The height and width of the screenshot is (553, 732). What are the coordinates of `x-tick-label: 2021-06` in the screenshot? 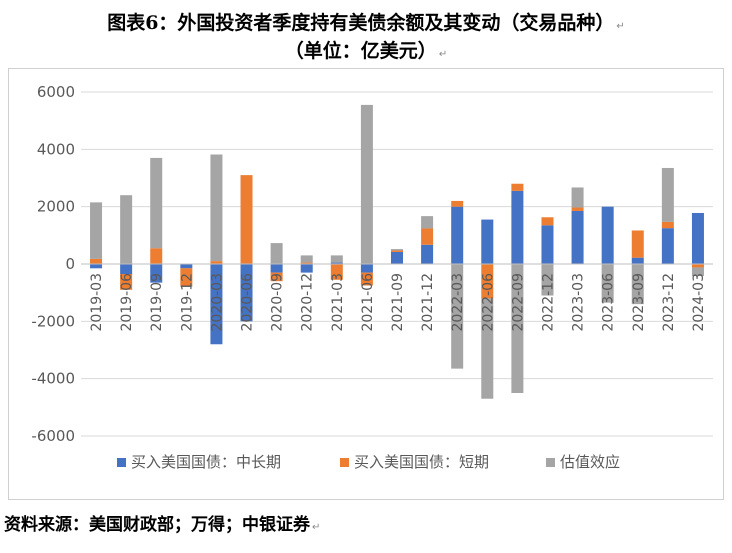 It's located at (368, 302).